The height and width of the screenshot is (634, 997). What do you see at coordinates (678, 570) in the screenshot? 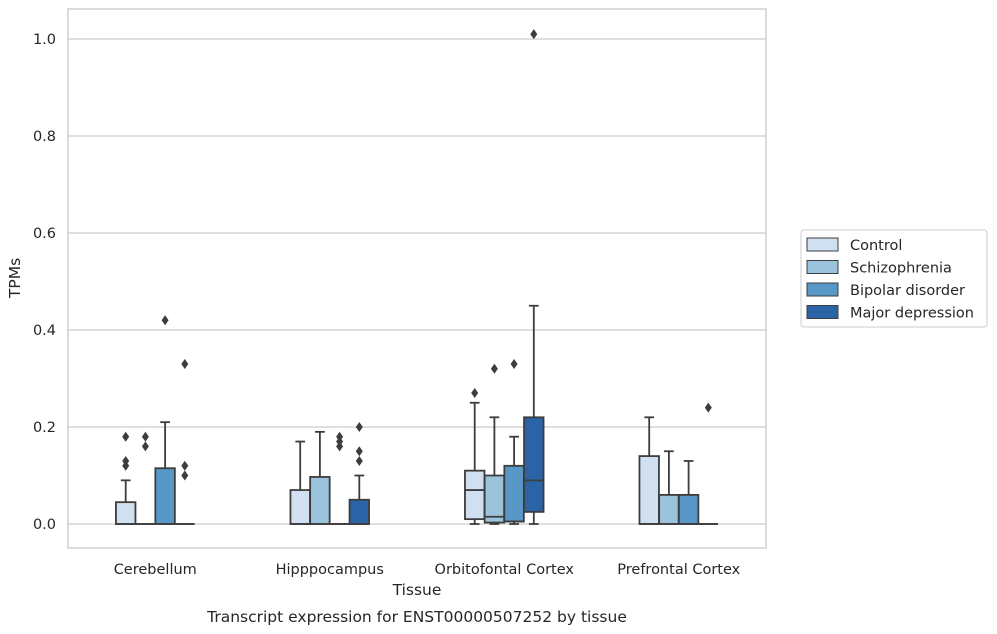
I see `x-tick-label: Prefrontal Cortex` at bounding box center [678, 570].